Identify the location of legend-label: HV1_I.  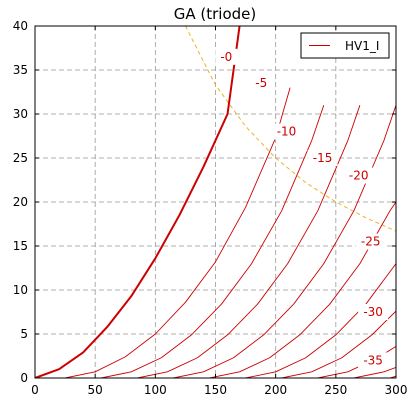
(362, 46).